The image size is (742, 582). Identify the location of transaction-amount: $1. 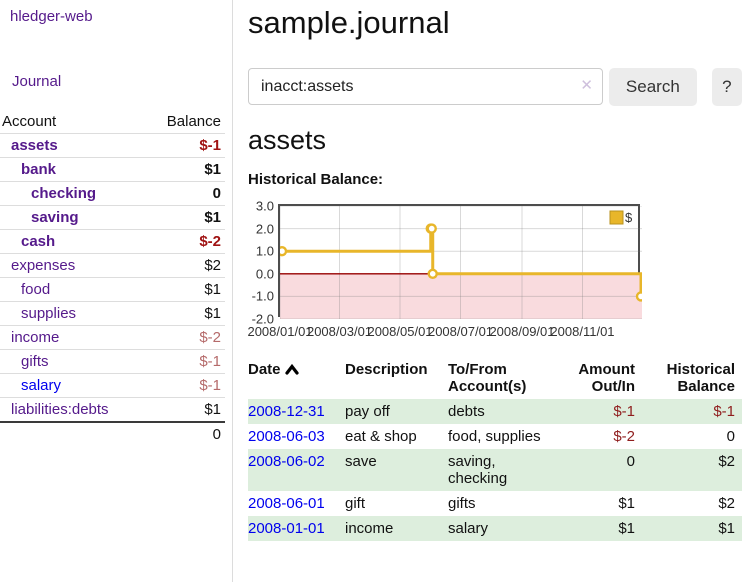
(626, 528).